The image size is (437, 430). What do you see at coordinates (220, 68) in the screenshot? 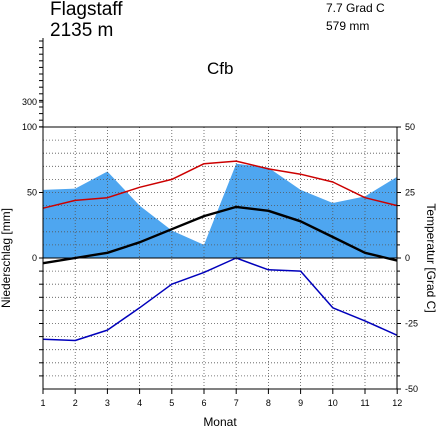
I see `climate-class: Cfb` at bounding box center [220, 68].